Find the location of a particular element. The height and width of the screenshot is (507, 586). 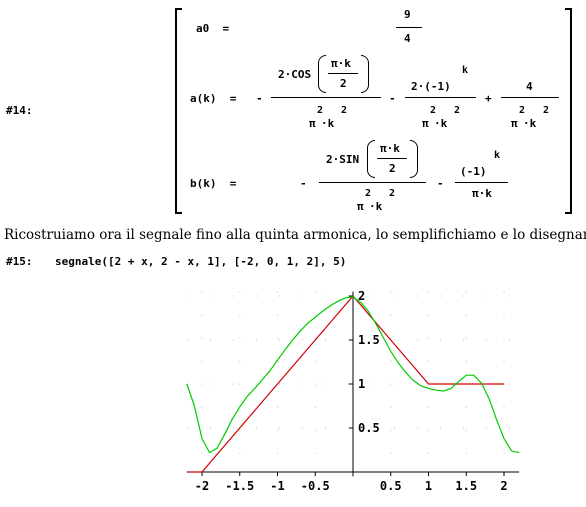

a0-fraction-bar is located at coordinates (409, 27).